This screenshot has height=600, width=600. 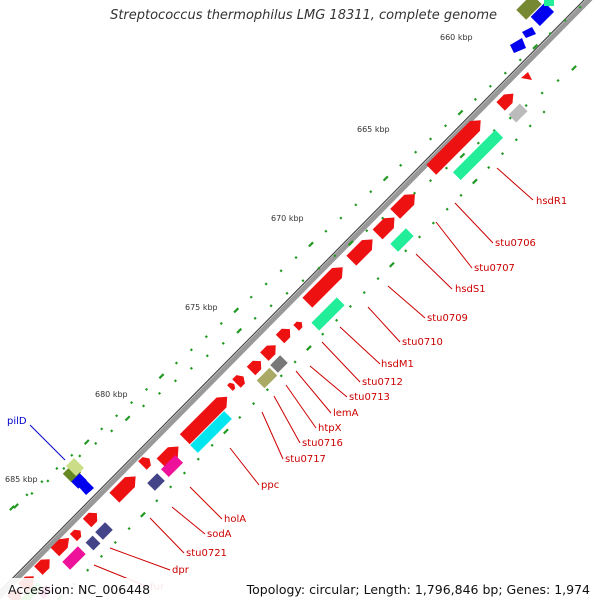 I want to click on gene-label-stu0713: stu0713, so click(x=369, y=397).